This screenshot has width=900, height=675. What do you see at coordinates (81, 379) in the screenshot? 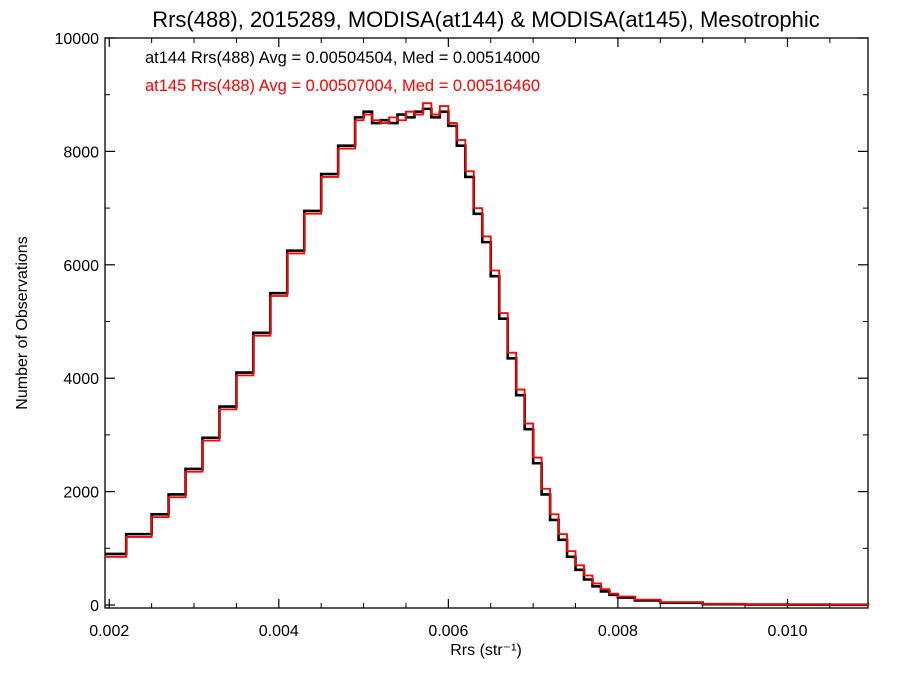
I see `y-tick-label: 4000` at bounding box center [81, 379].